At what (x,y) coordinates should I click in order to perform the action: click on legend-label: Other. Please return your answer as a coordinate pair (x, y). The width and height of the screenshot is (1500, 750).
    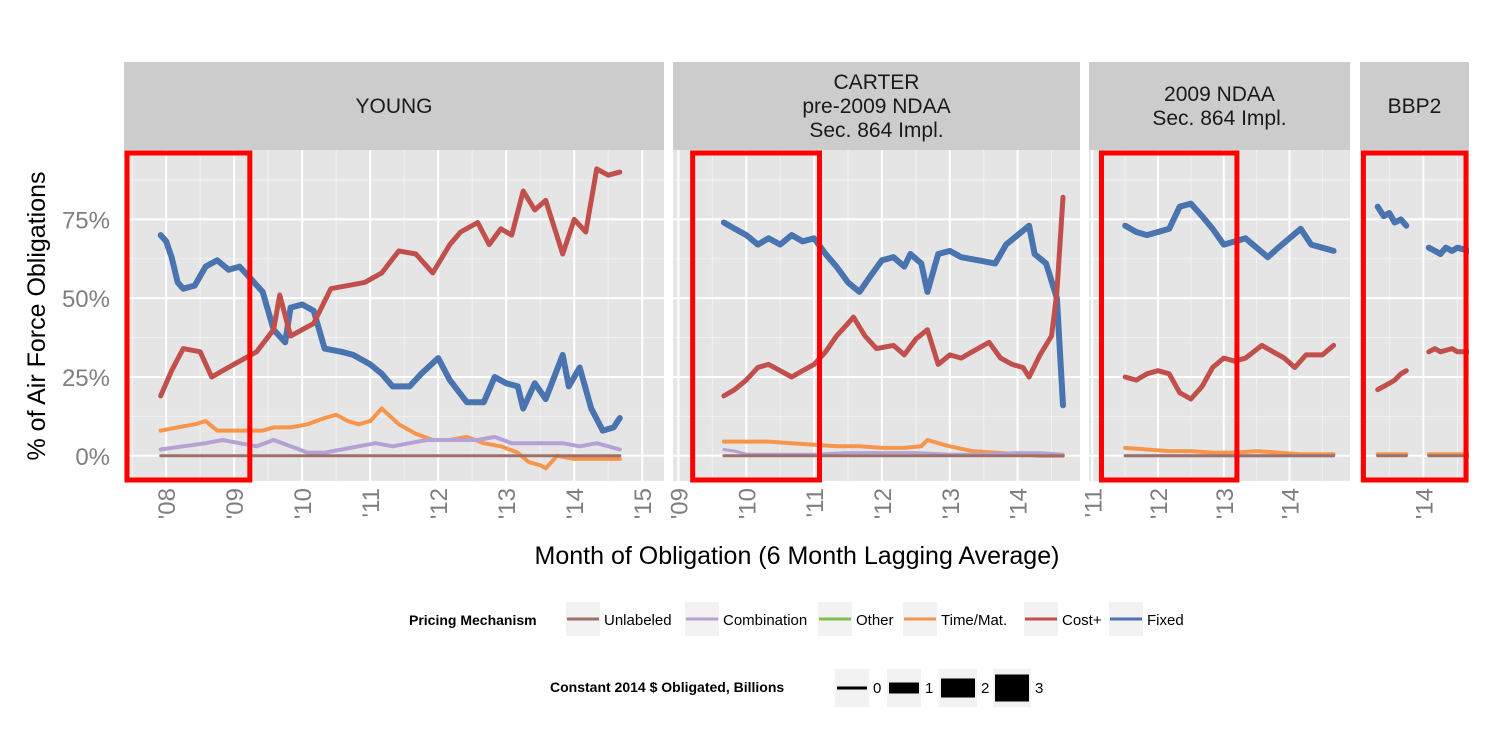
    Looking at the image, I should click on (875, 620).